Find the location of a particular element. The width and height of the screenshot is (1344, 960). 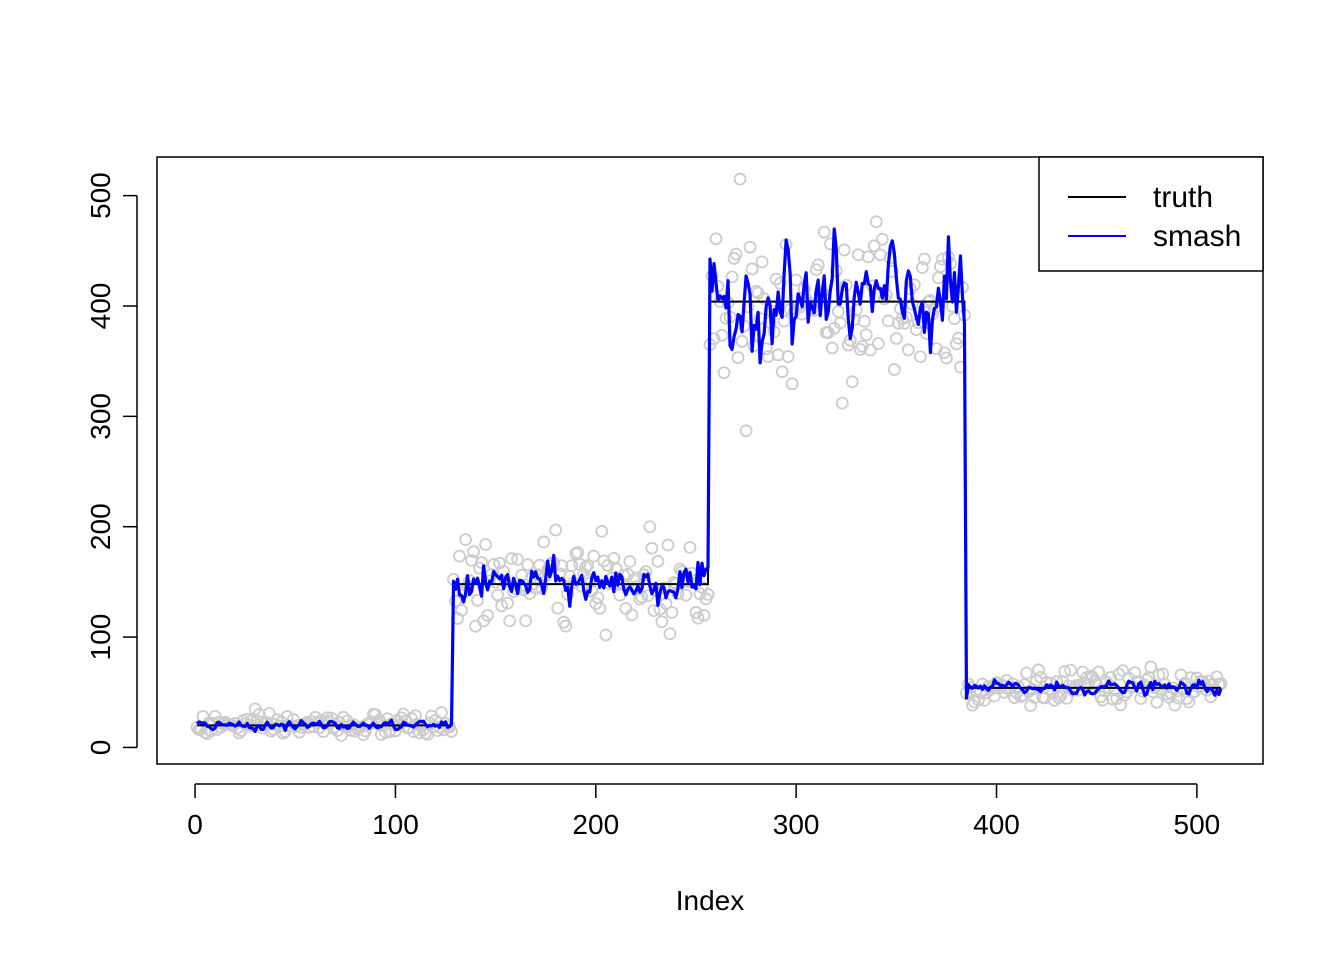

x-tick-label: 200 is located at coordinates (595, 824).